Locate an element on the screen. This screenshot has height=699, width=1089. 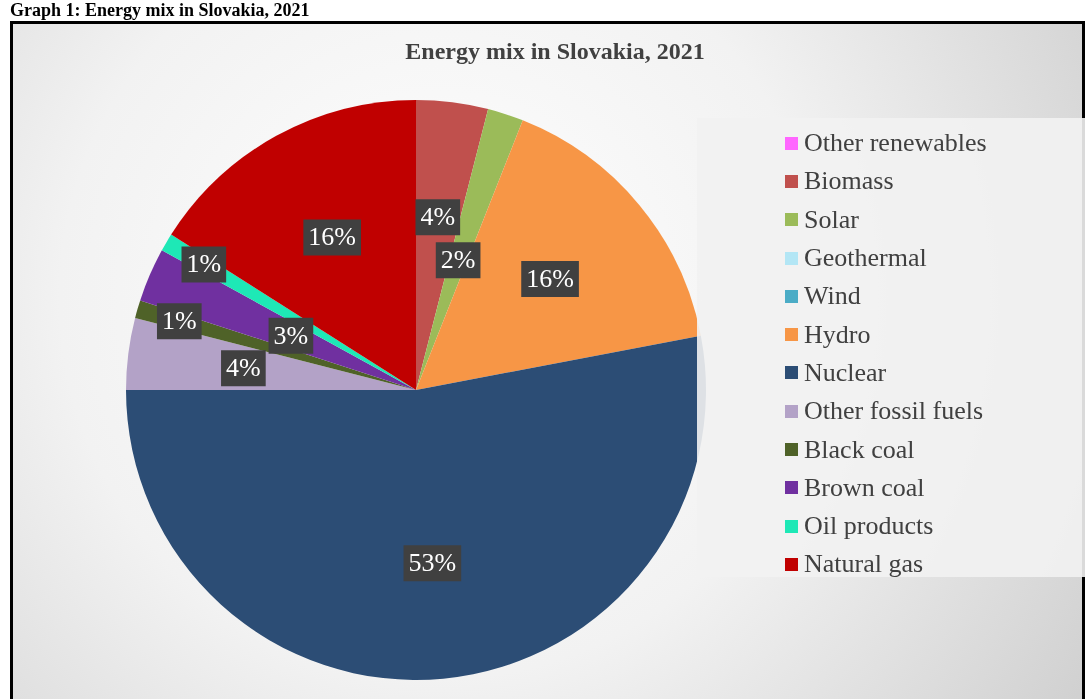
legend-label: Geothermal is located at coordinates (865, 258).